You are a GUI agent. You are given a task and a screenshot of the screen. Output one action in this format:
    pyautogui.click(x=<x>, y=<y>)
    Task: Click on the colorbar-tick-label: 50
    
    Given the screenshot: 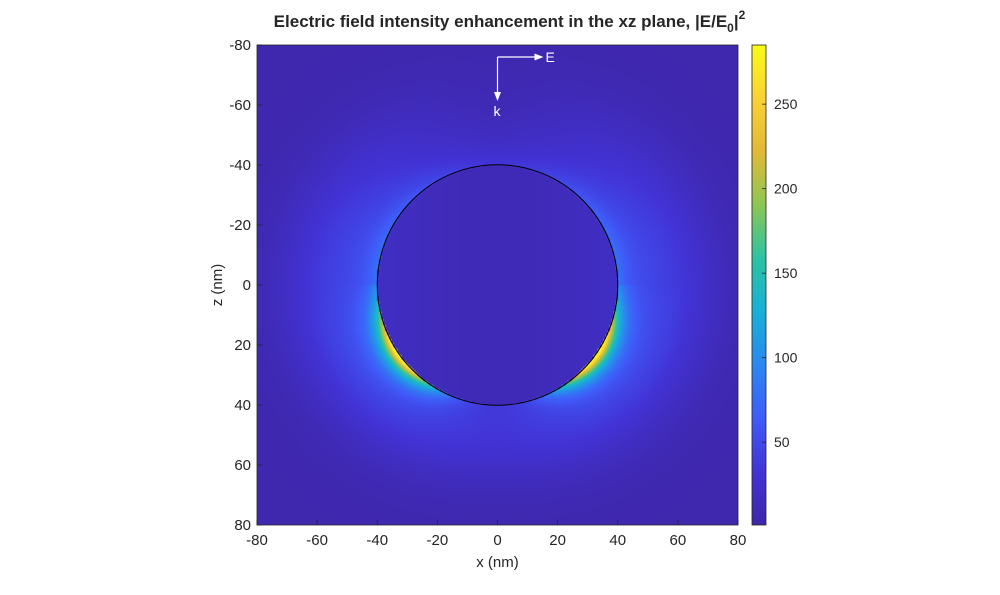 What is the action you would take?
    pyautogui.click(x=782, y=442)
    